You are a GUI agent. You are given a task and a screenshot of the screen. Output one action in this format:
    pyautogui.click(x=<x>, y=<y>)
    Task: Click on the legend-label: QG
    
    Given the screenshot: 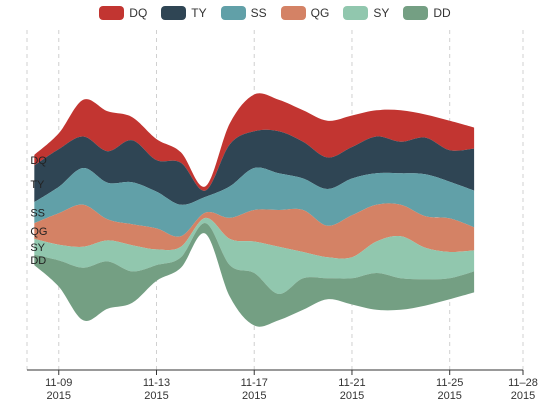 What is the action you would take?
    pyautogui.click(x=320, y=13)
    